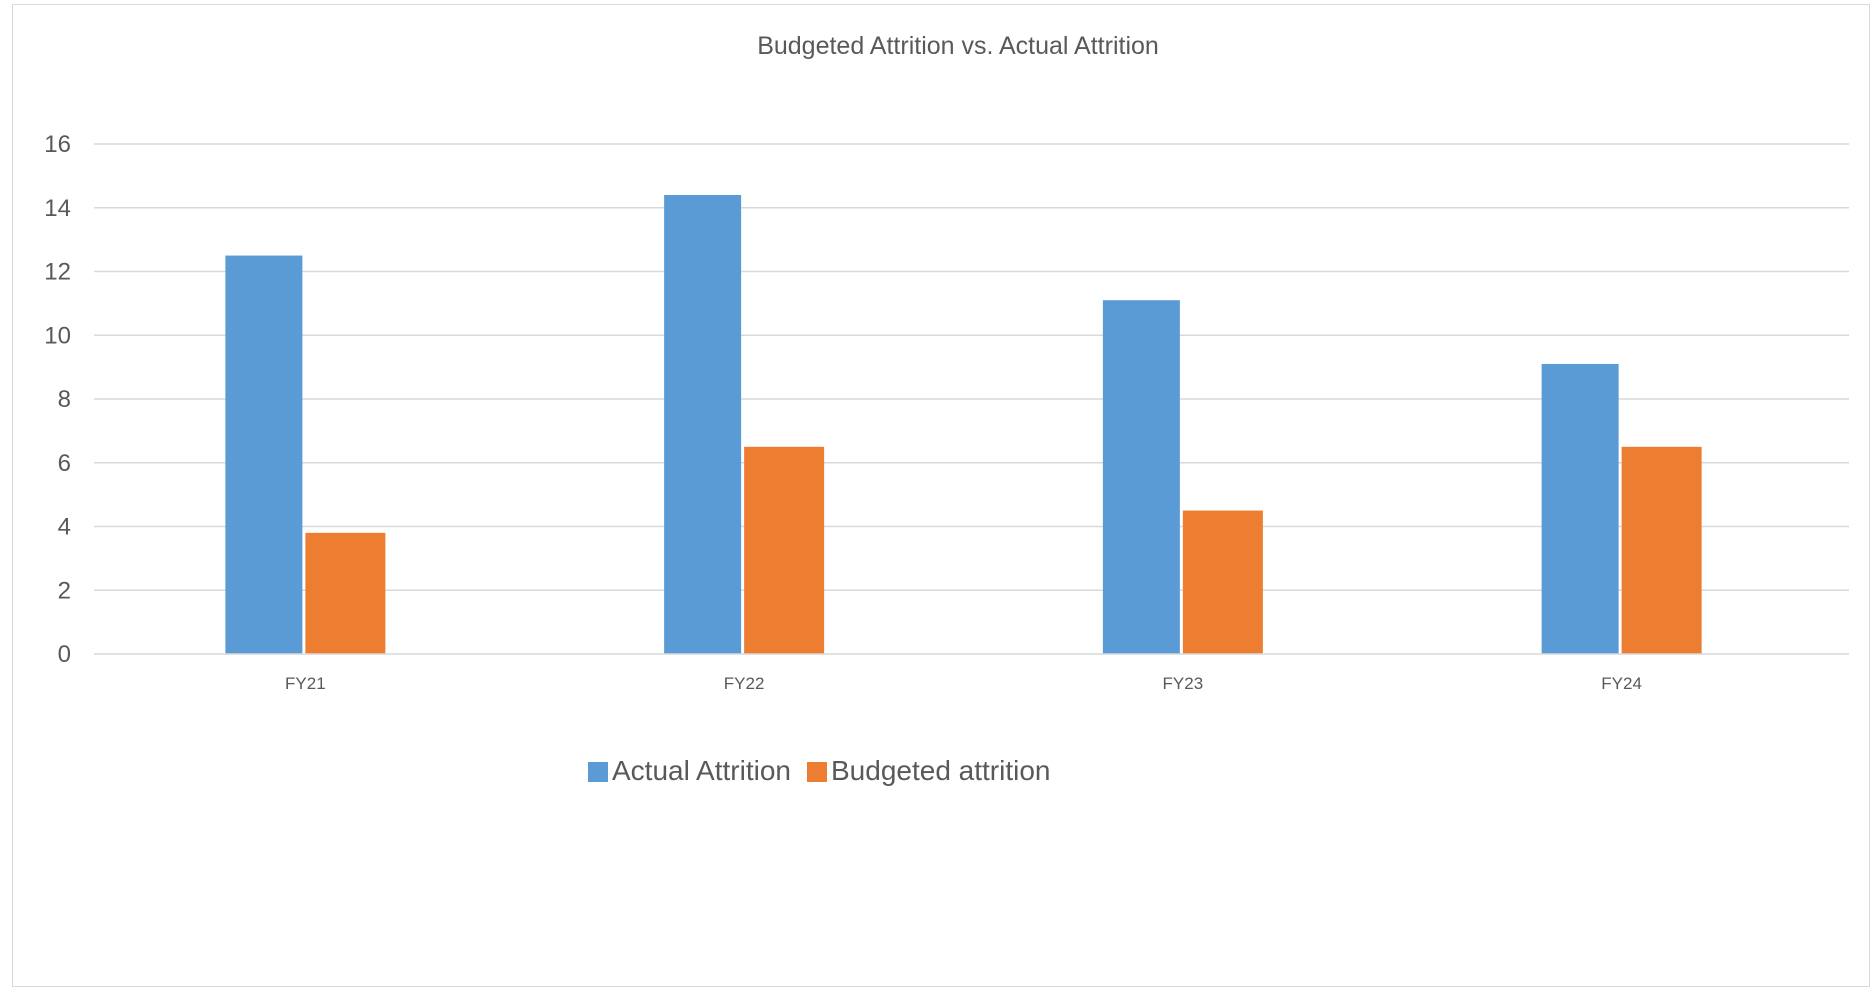 The width and height of the screenshot is (1870, 991). I want to click on bar-actual-attrition-fy22, so click(703, 424).